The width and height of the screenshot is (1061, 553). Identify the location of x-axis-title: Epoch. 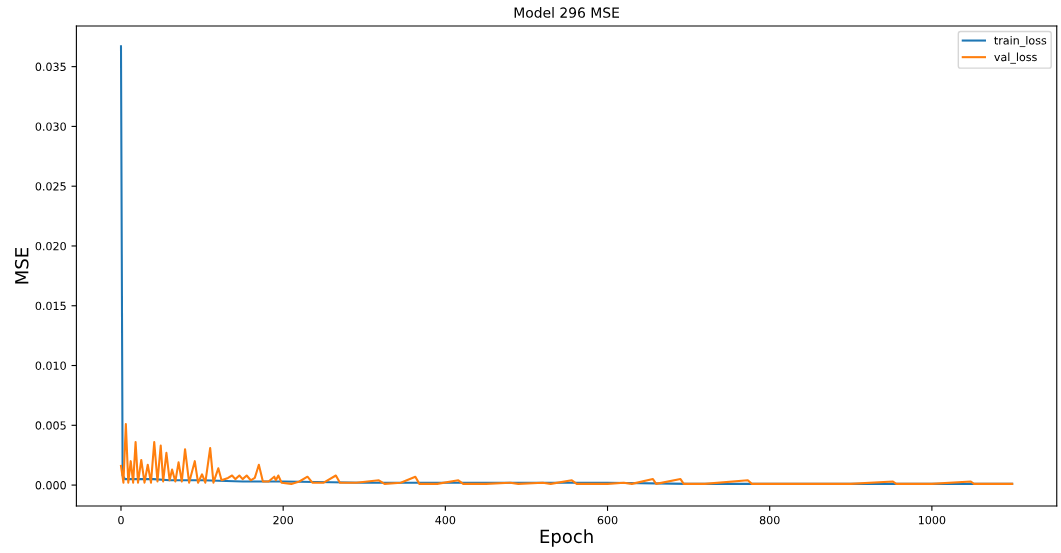
(566, 538).